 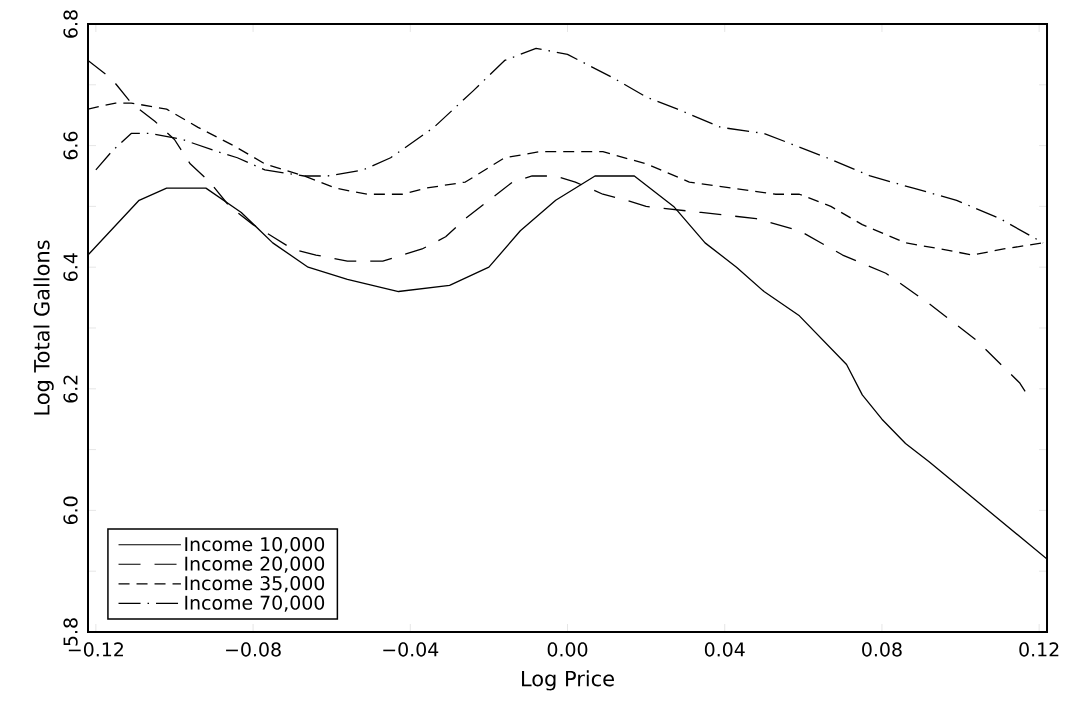 I want to click on x-axis-title: Log Price, so click(x=568, y=680).